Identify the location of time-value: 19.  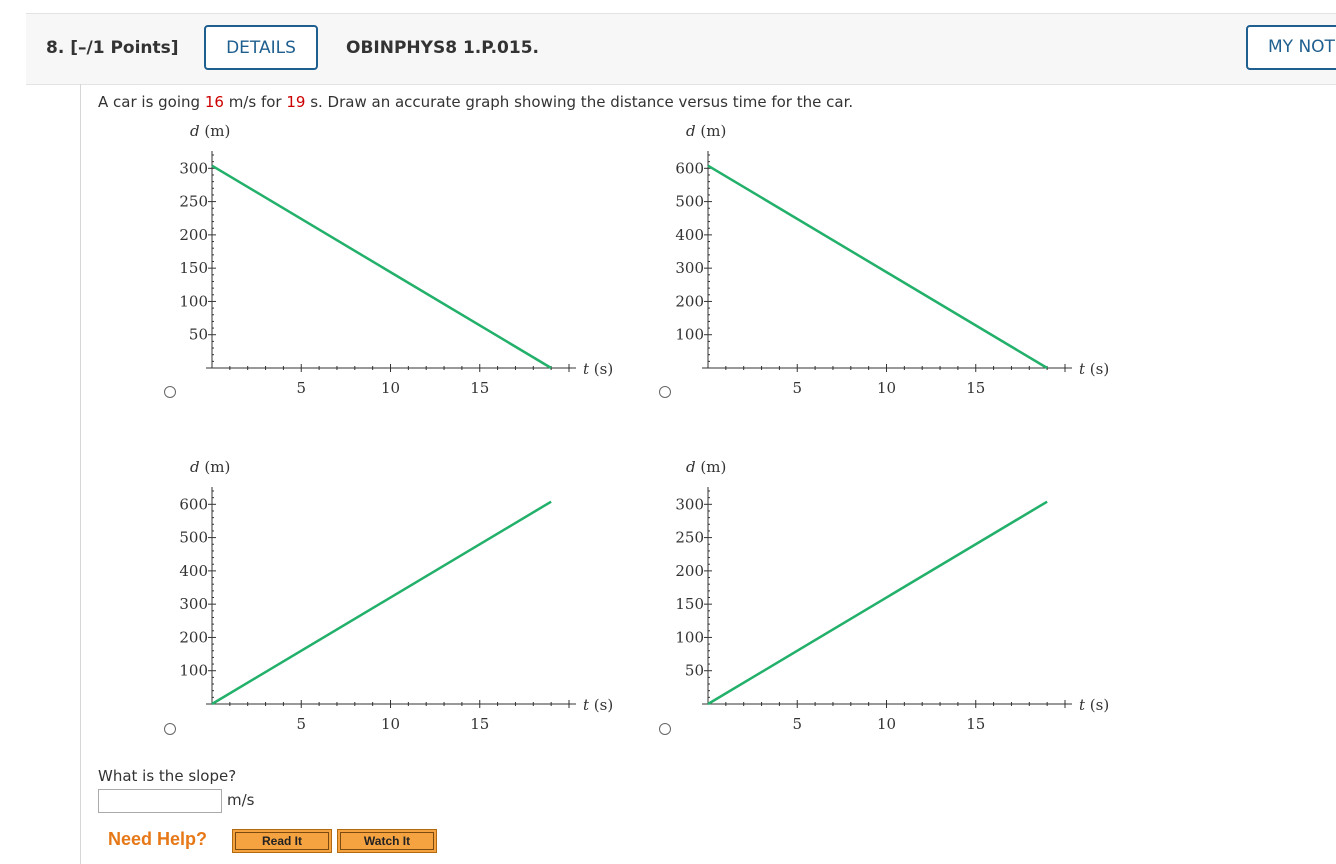
(296, 102).